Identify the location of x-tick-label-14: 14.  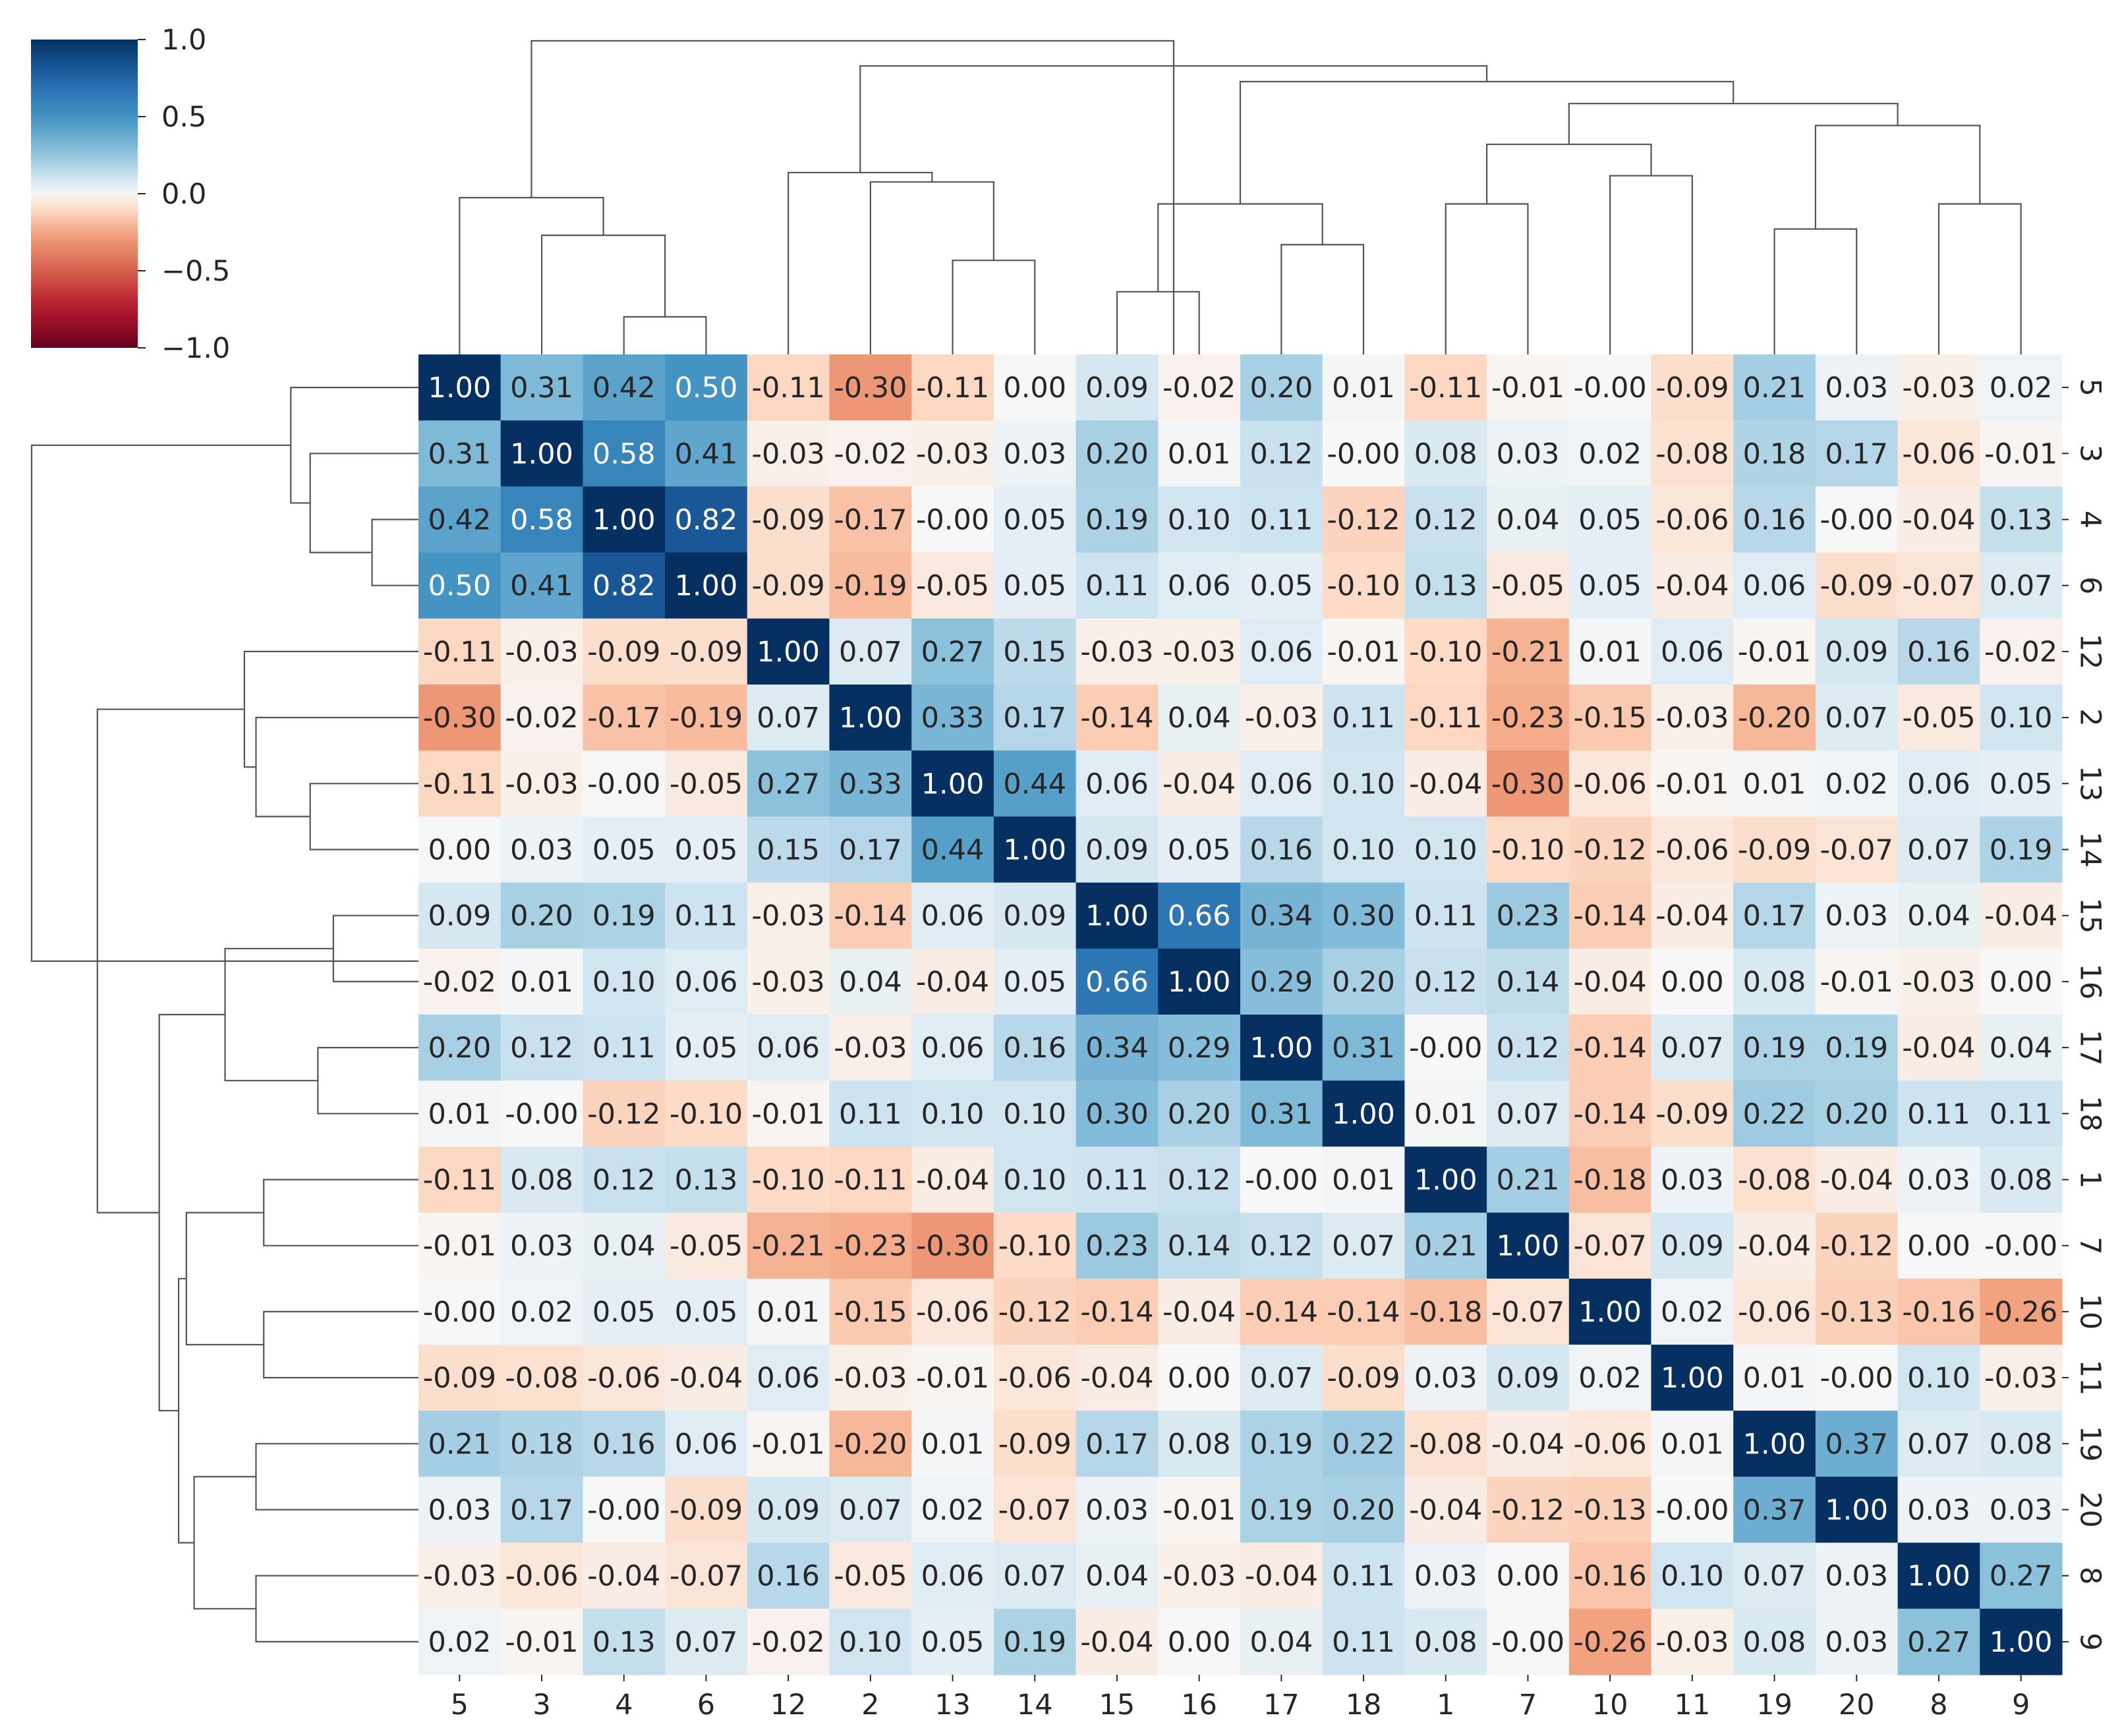
(1035, 1705).